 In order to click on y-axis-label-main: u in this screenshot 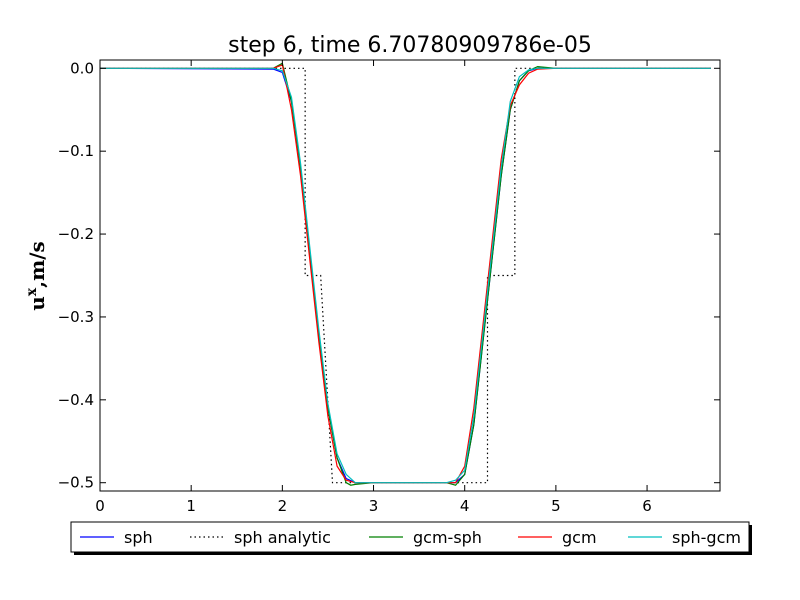, I will do `click(37, 303)`.